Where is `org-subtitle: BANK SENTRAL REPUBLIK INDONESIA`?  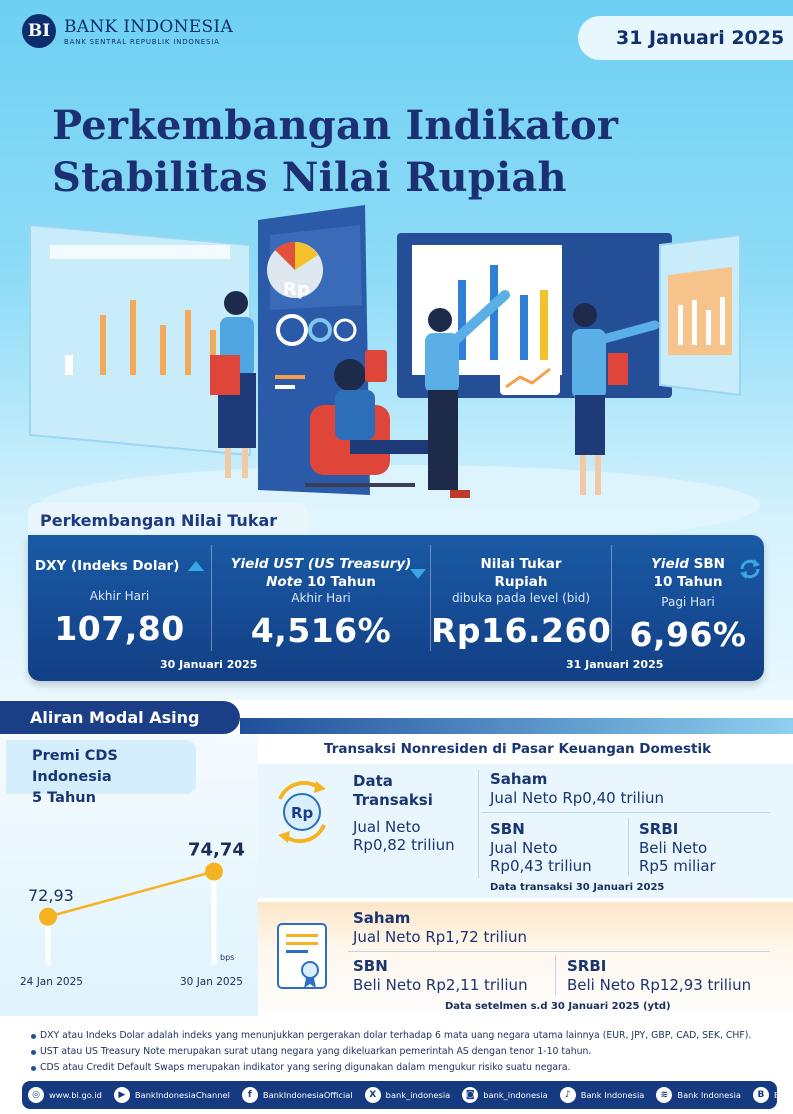 org-subtitle: BANK SENTRAL REPUBLIK INDONESIA is located at coordinates (142, 41).